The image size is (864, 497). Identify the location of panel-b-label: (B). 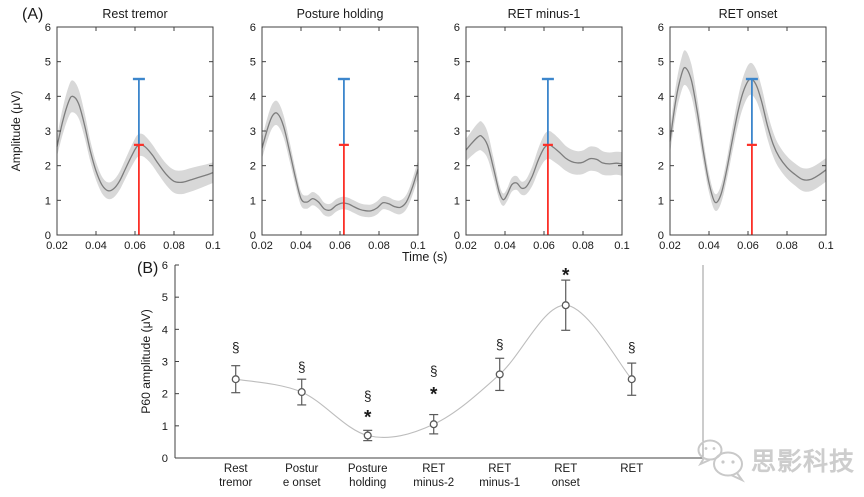
(148, 268).